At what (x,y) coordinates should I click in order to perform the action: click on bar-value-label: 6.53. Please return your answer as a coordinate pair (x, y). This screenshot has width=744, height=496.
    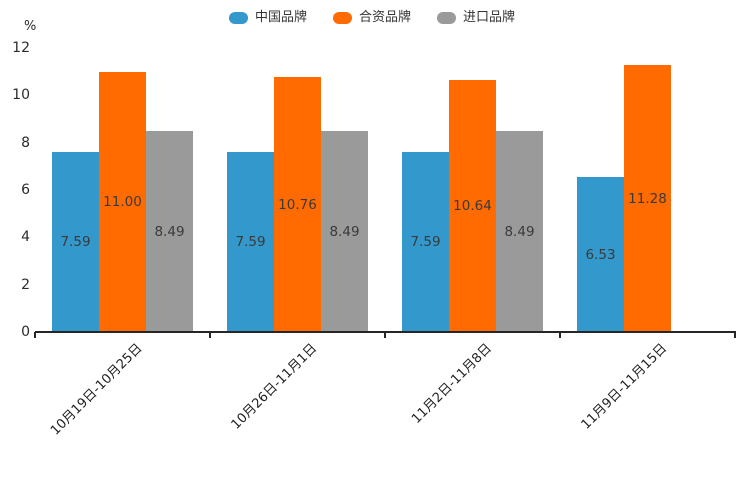
    Looking at the image, I should click on (600, 254).